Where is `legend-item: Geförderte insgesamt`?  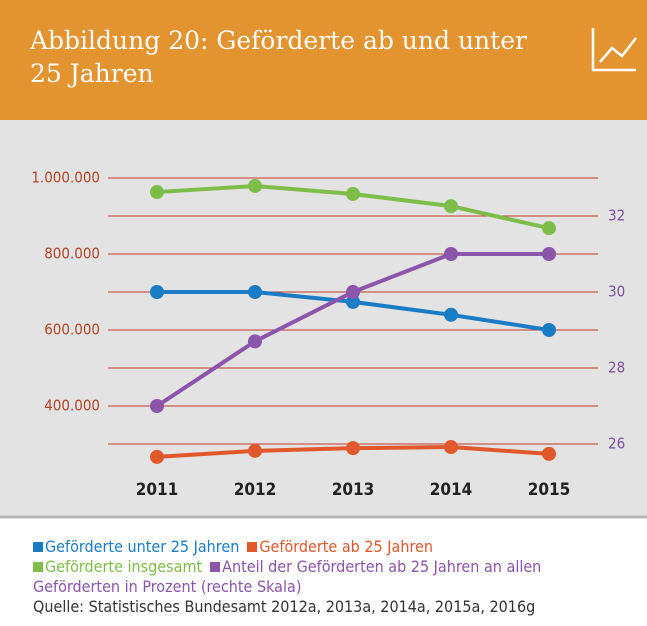
legend-item: Geförderte insgesamt is located at coordinates (117, 566).